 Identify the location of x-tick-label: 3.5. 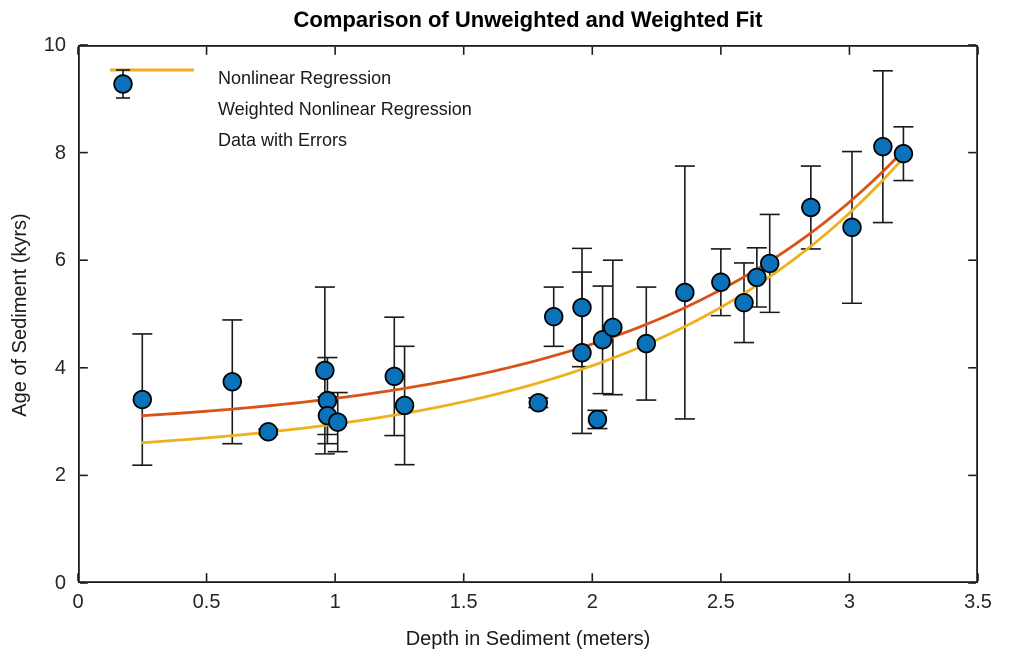
(978, 602).